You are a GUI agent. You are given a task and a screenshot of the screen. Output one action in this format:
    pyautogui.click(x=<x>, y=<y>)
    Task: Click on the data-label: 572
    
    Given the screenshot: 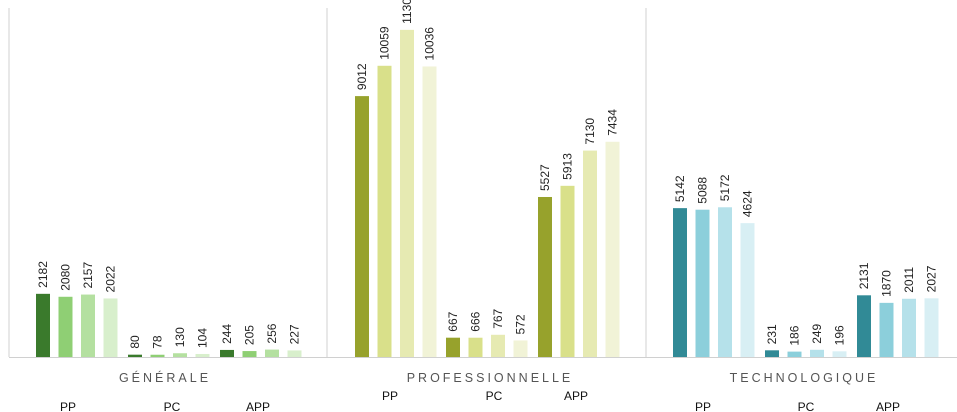 What is the action you would take?
    pyautogui.click(x=521, y=324)
    